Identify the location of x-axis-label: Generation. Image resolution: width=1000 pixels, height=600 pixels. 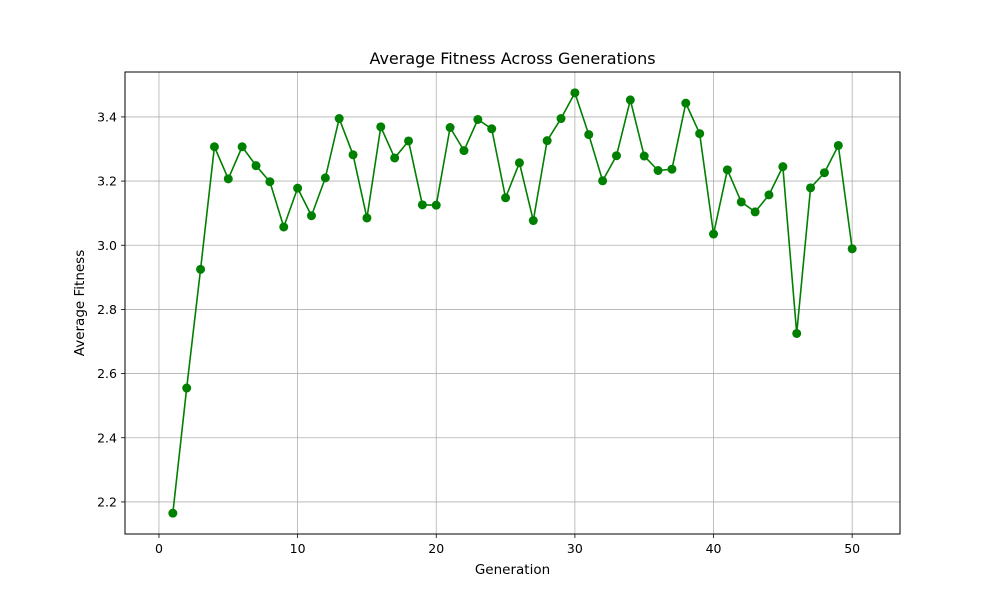
(512, 570).